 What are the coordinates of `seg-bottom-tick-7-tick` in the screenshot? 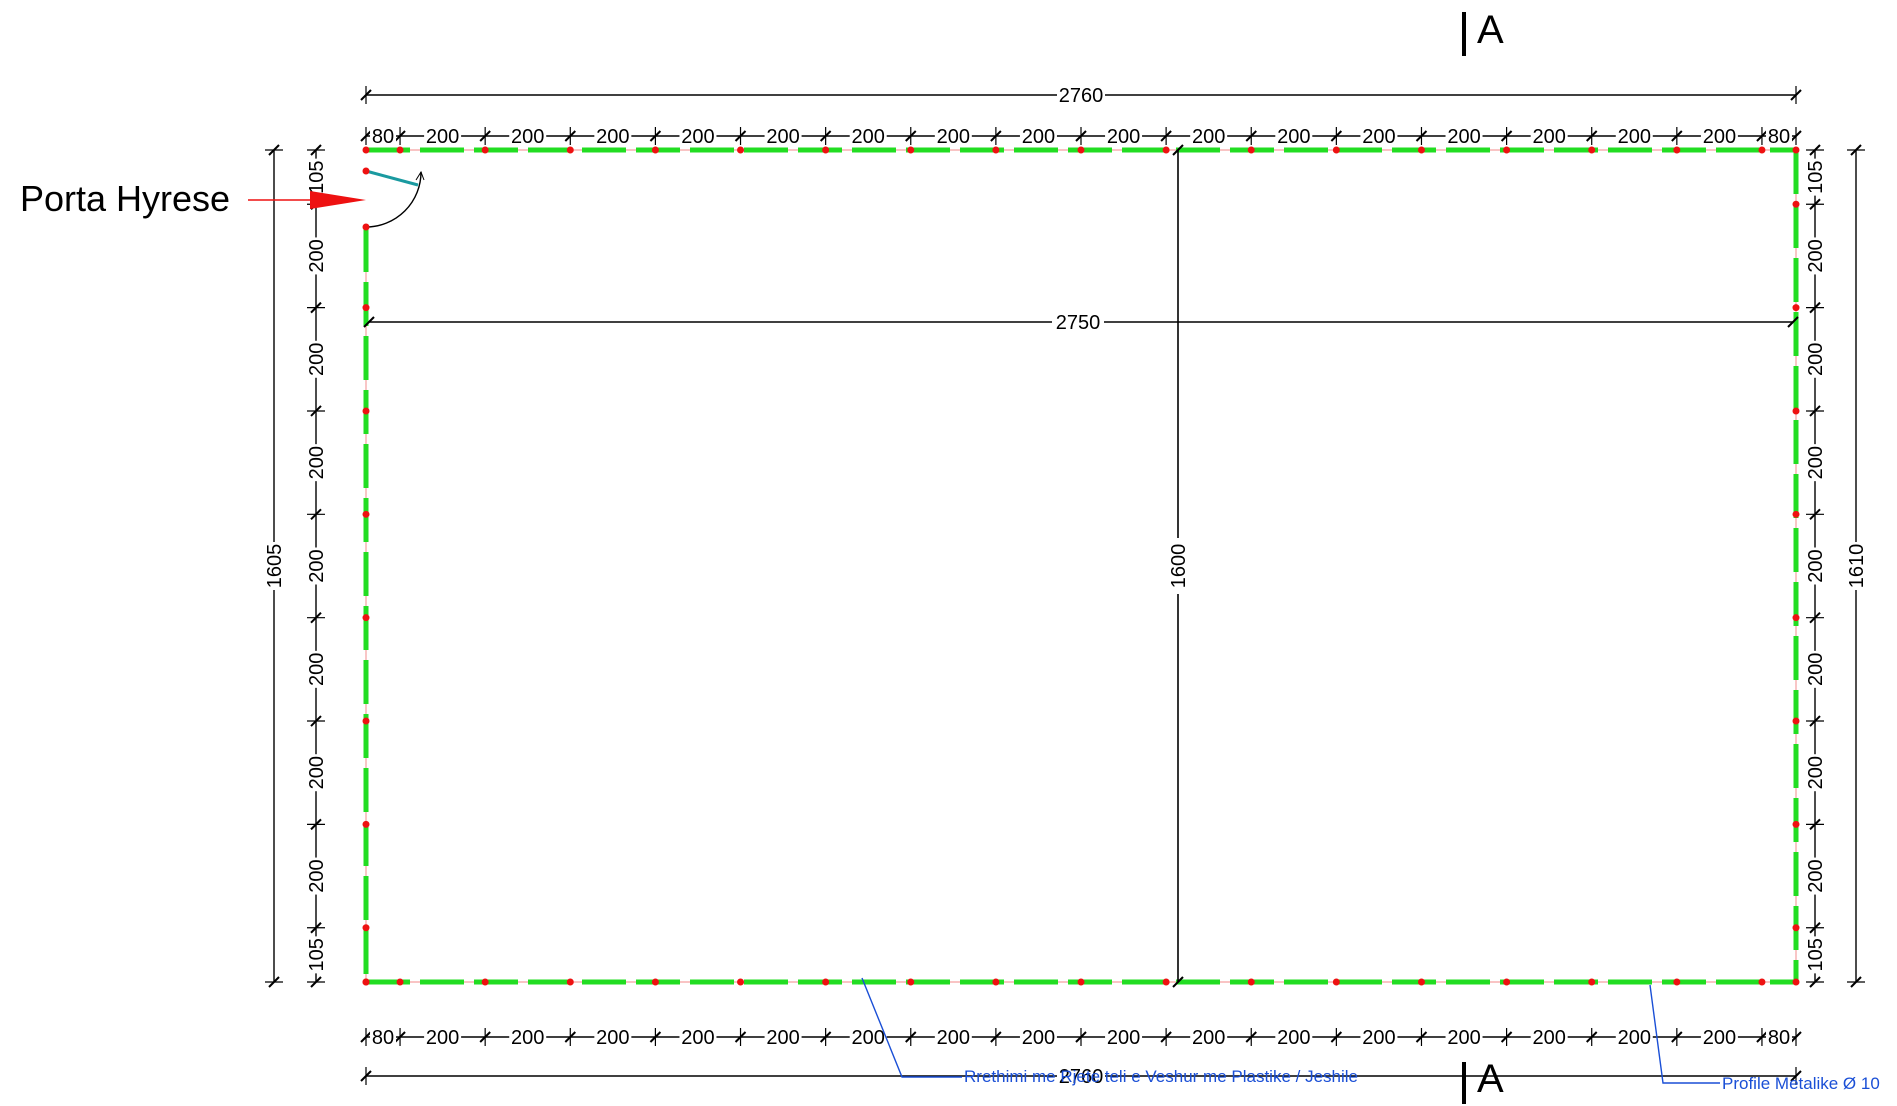 It's located at (911, 1037).